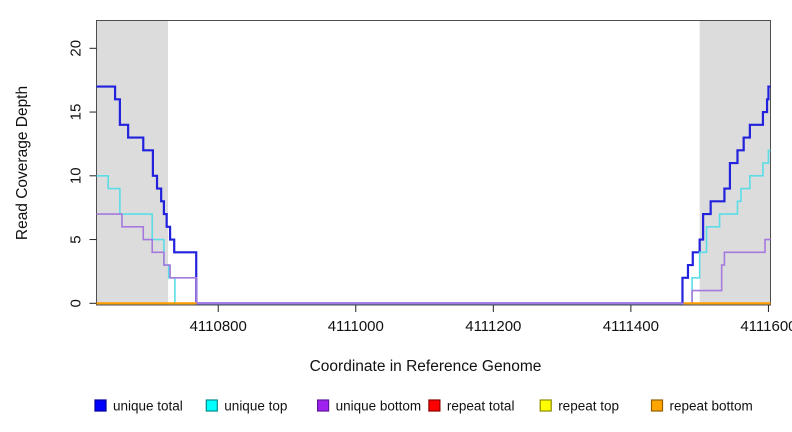 This screenshot has width=792, height=432. What do you see at coordinates (132, 162) in the screenshot?
I see `repeat-region-band` at bounding box center [132, 162].